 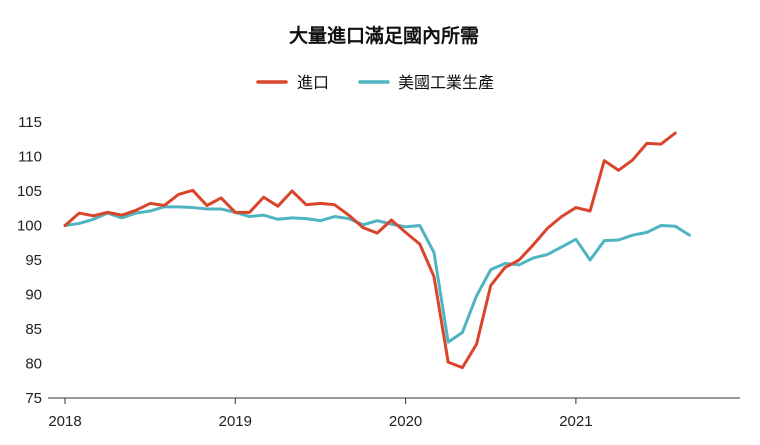 I want to click on x-tick-label: 2020, so click(x=405, y=421).